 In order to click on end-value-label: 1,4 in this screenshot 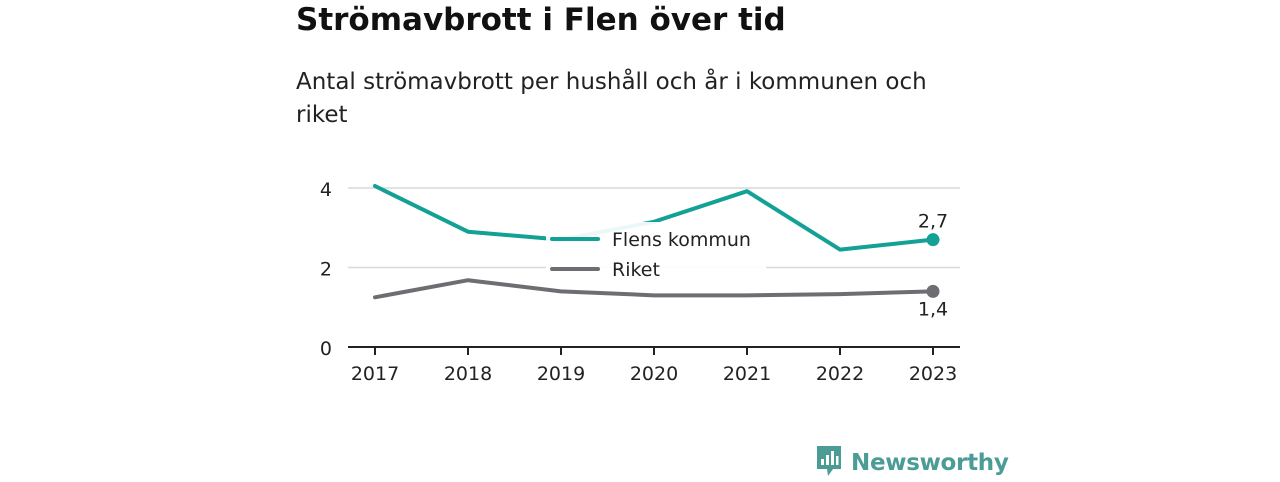, I will do `click(933, 309)`.